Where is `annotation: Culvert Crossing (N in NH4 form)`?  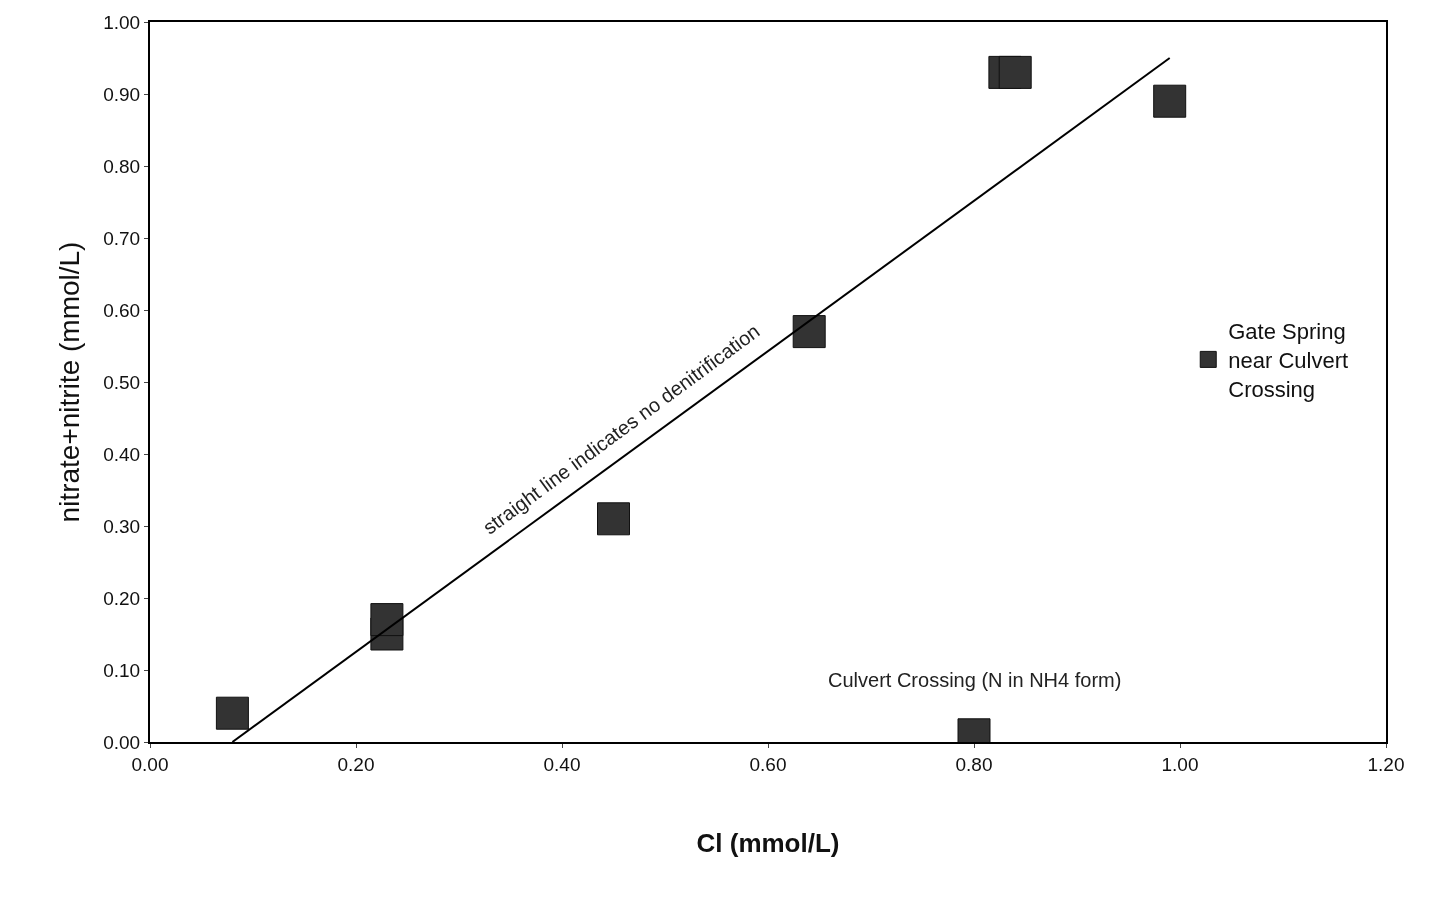
annotation: Culvert Crossing (N in NH4 form) is located at coordinates (975, 680).